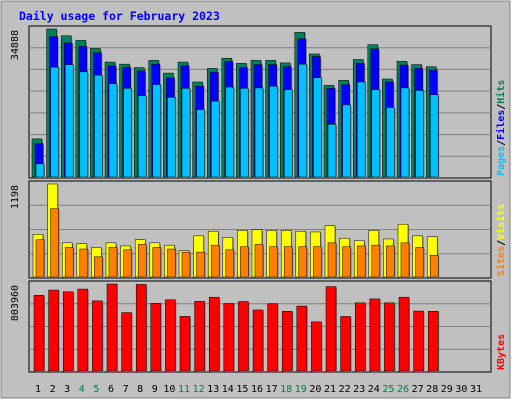 The image size is (512, 405). What do you see at coordinates (501, 222) in the screenshot?
I see `legend-item: Visits` at bounding box center [501, 222].